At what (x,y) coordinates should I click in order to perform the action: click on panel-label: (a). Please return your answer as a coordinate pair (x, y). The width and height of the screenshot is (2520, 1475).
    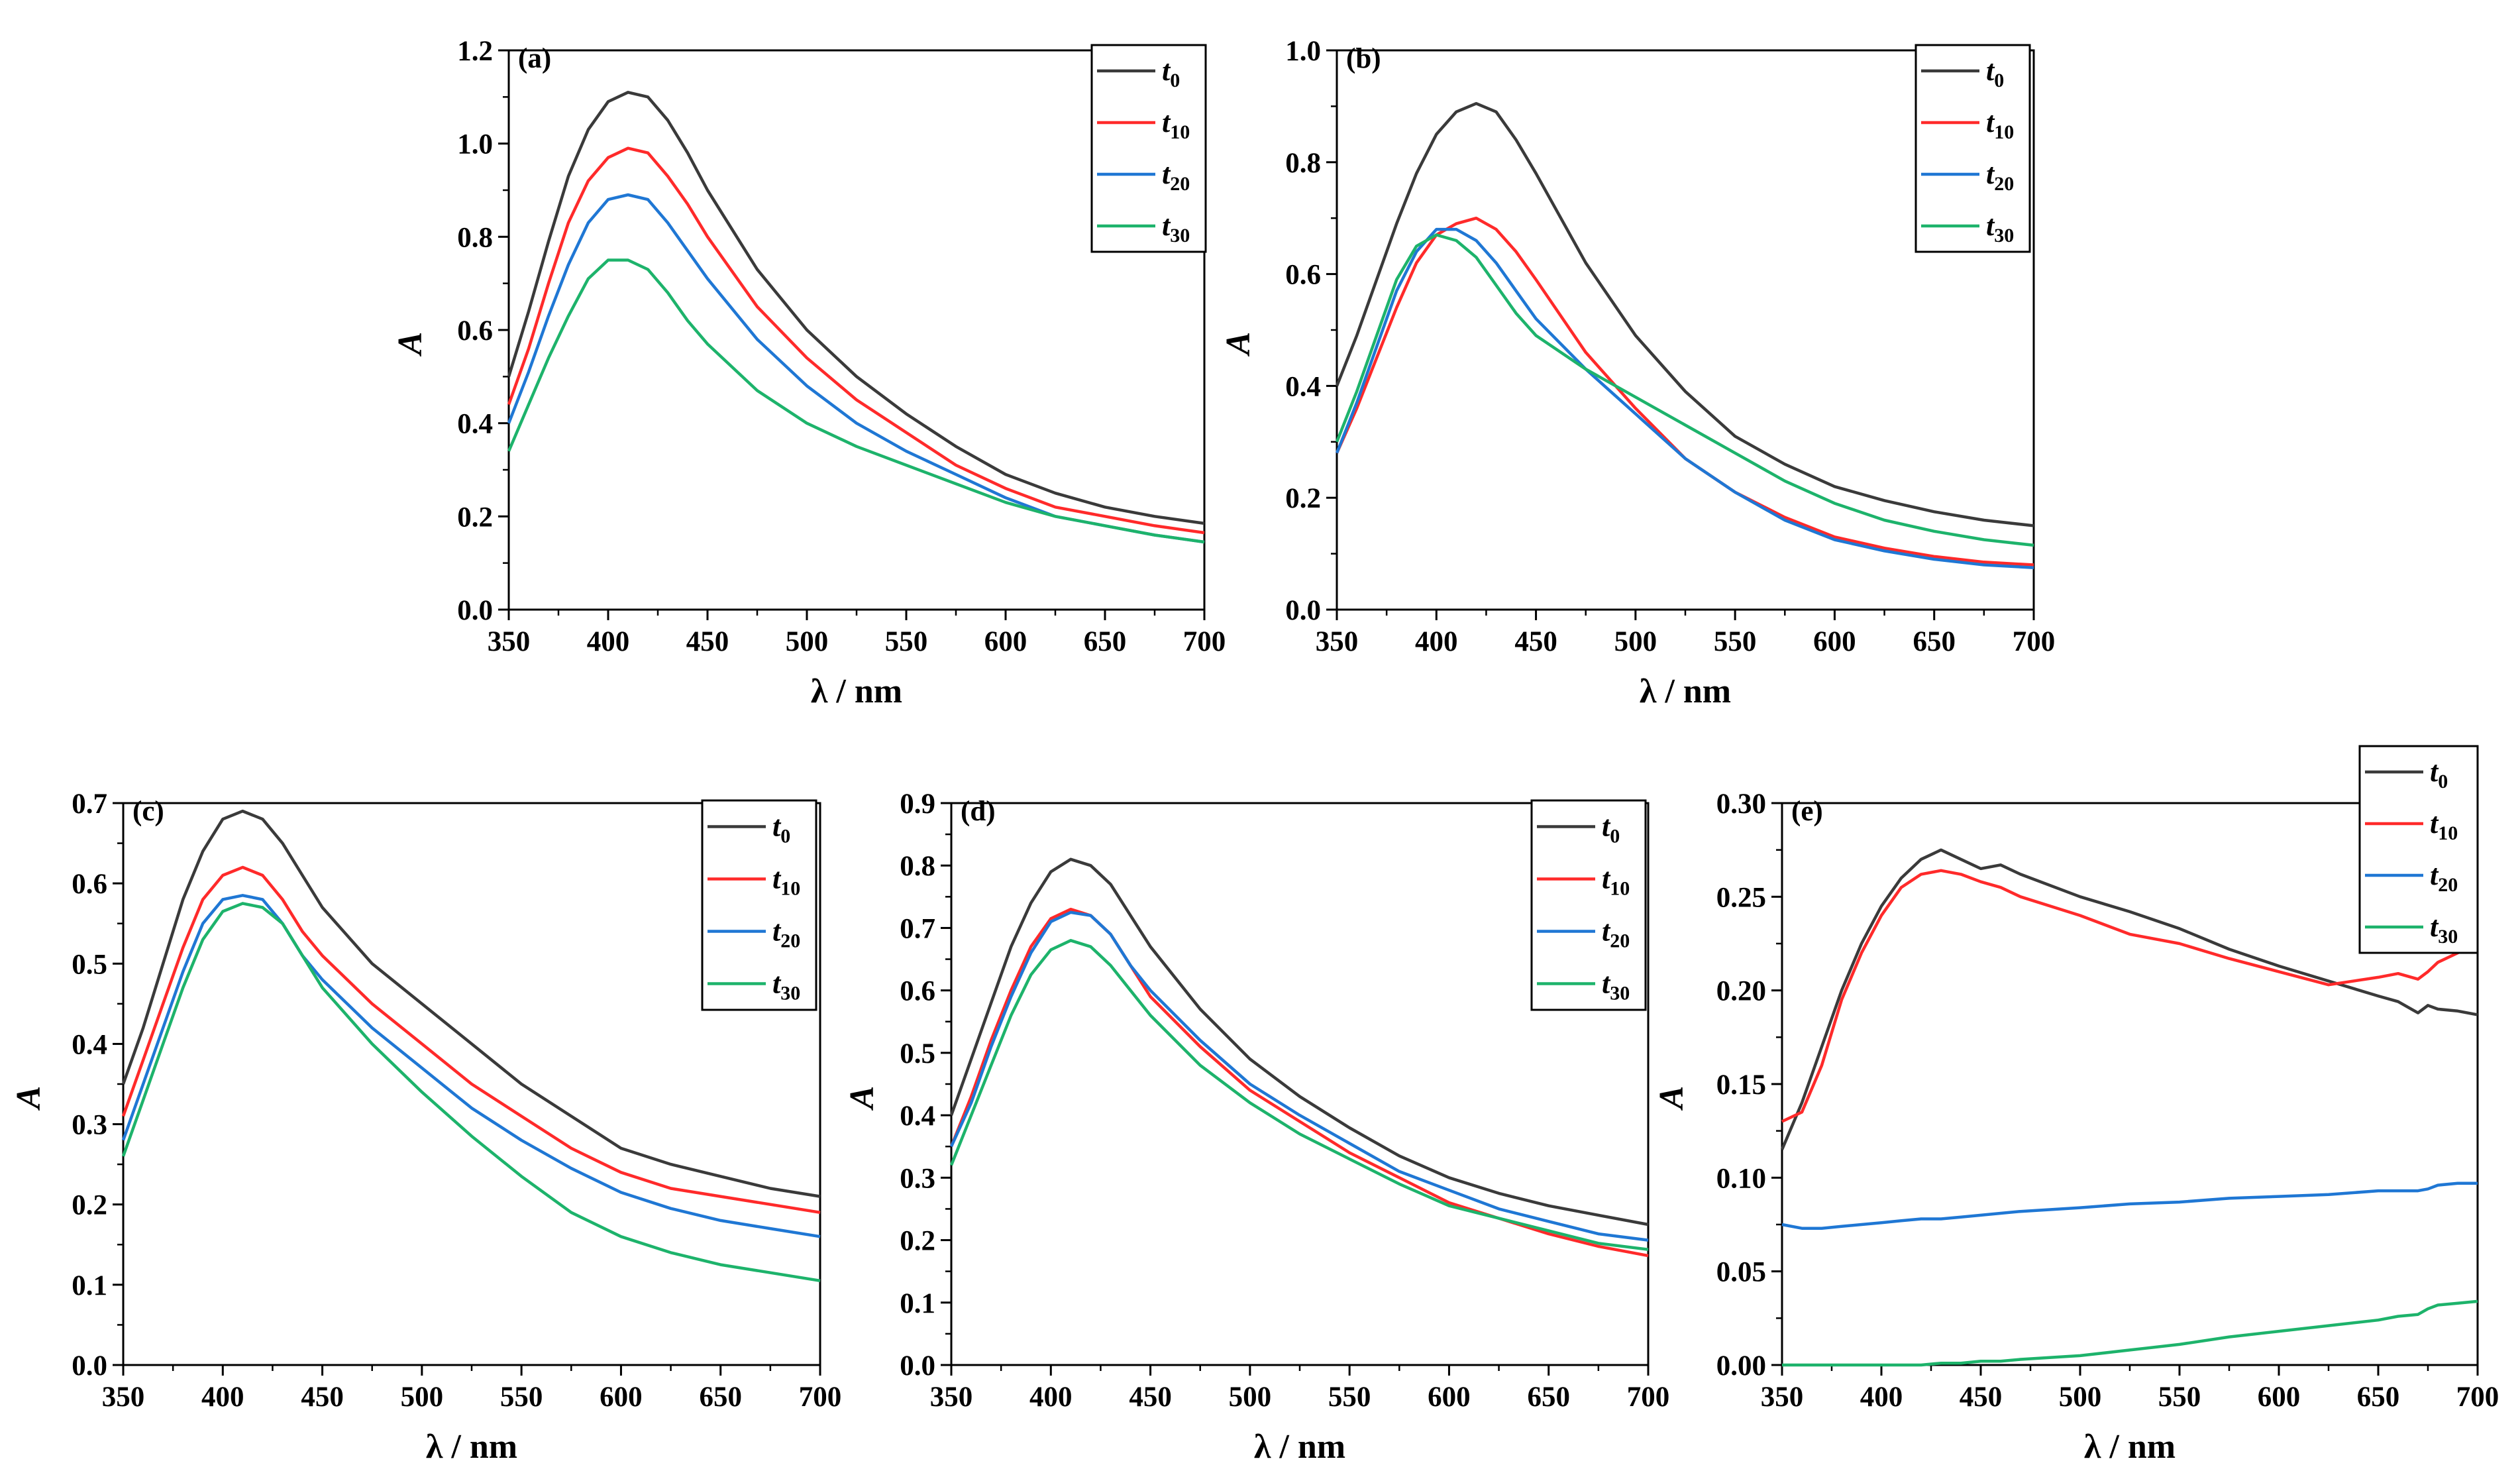
    Looking at the image, I should click on (534, 58).